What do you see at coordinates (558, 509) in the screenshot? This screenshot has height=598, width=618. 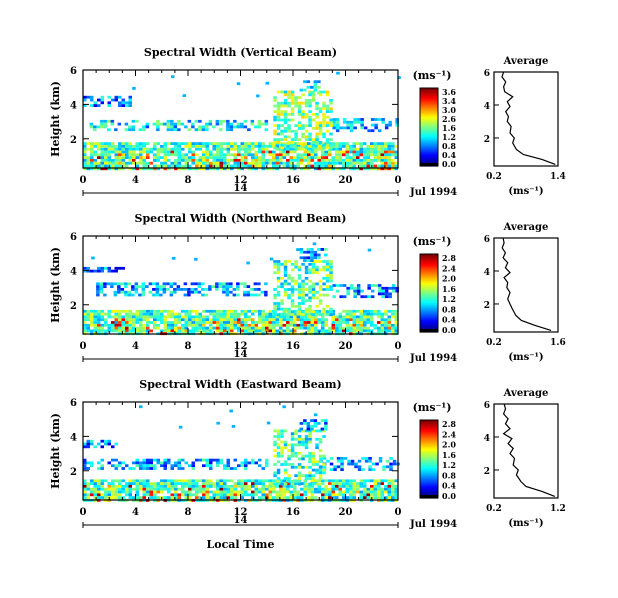 I see `average-x-tick-label: 1.2` at bounding box center [558, 509].